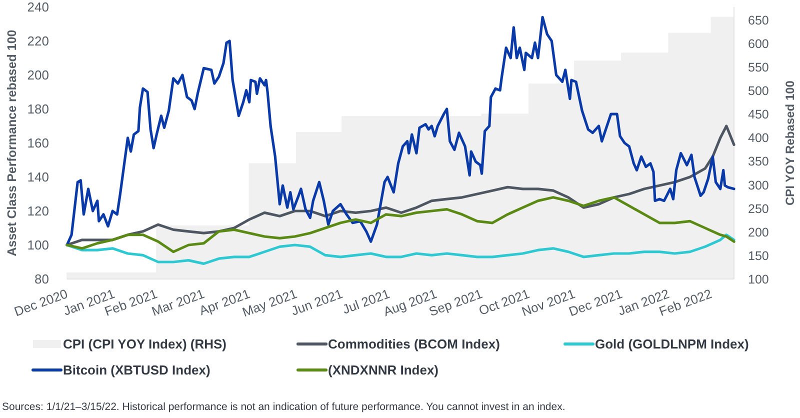 This screenshot has width=800, height=418. What do you see at coordinates (144, 344) in the screenshot?
I see `legend-label: CPI (CPI YOY Index) (RHS)` at bounding box center [144, 344].